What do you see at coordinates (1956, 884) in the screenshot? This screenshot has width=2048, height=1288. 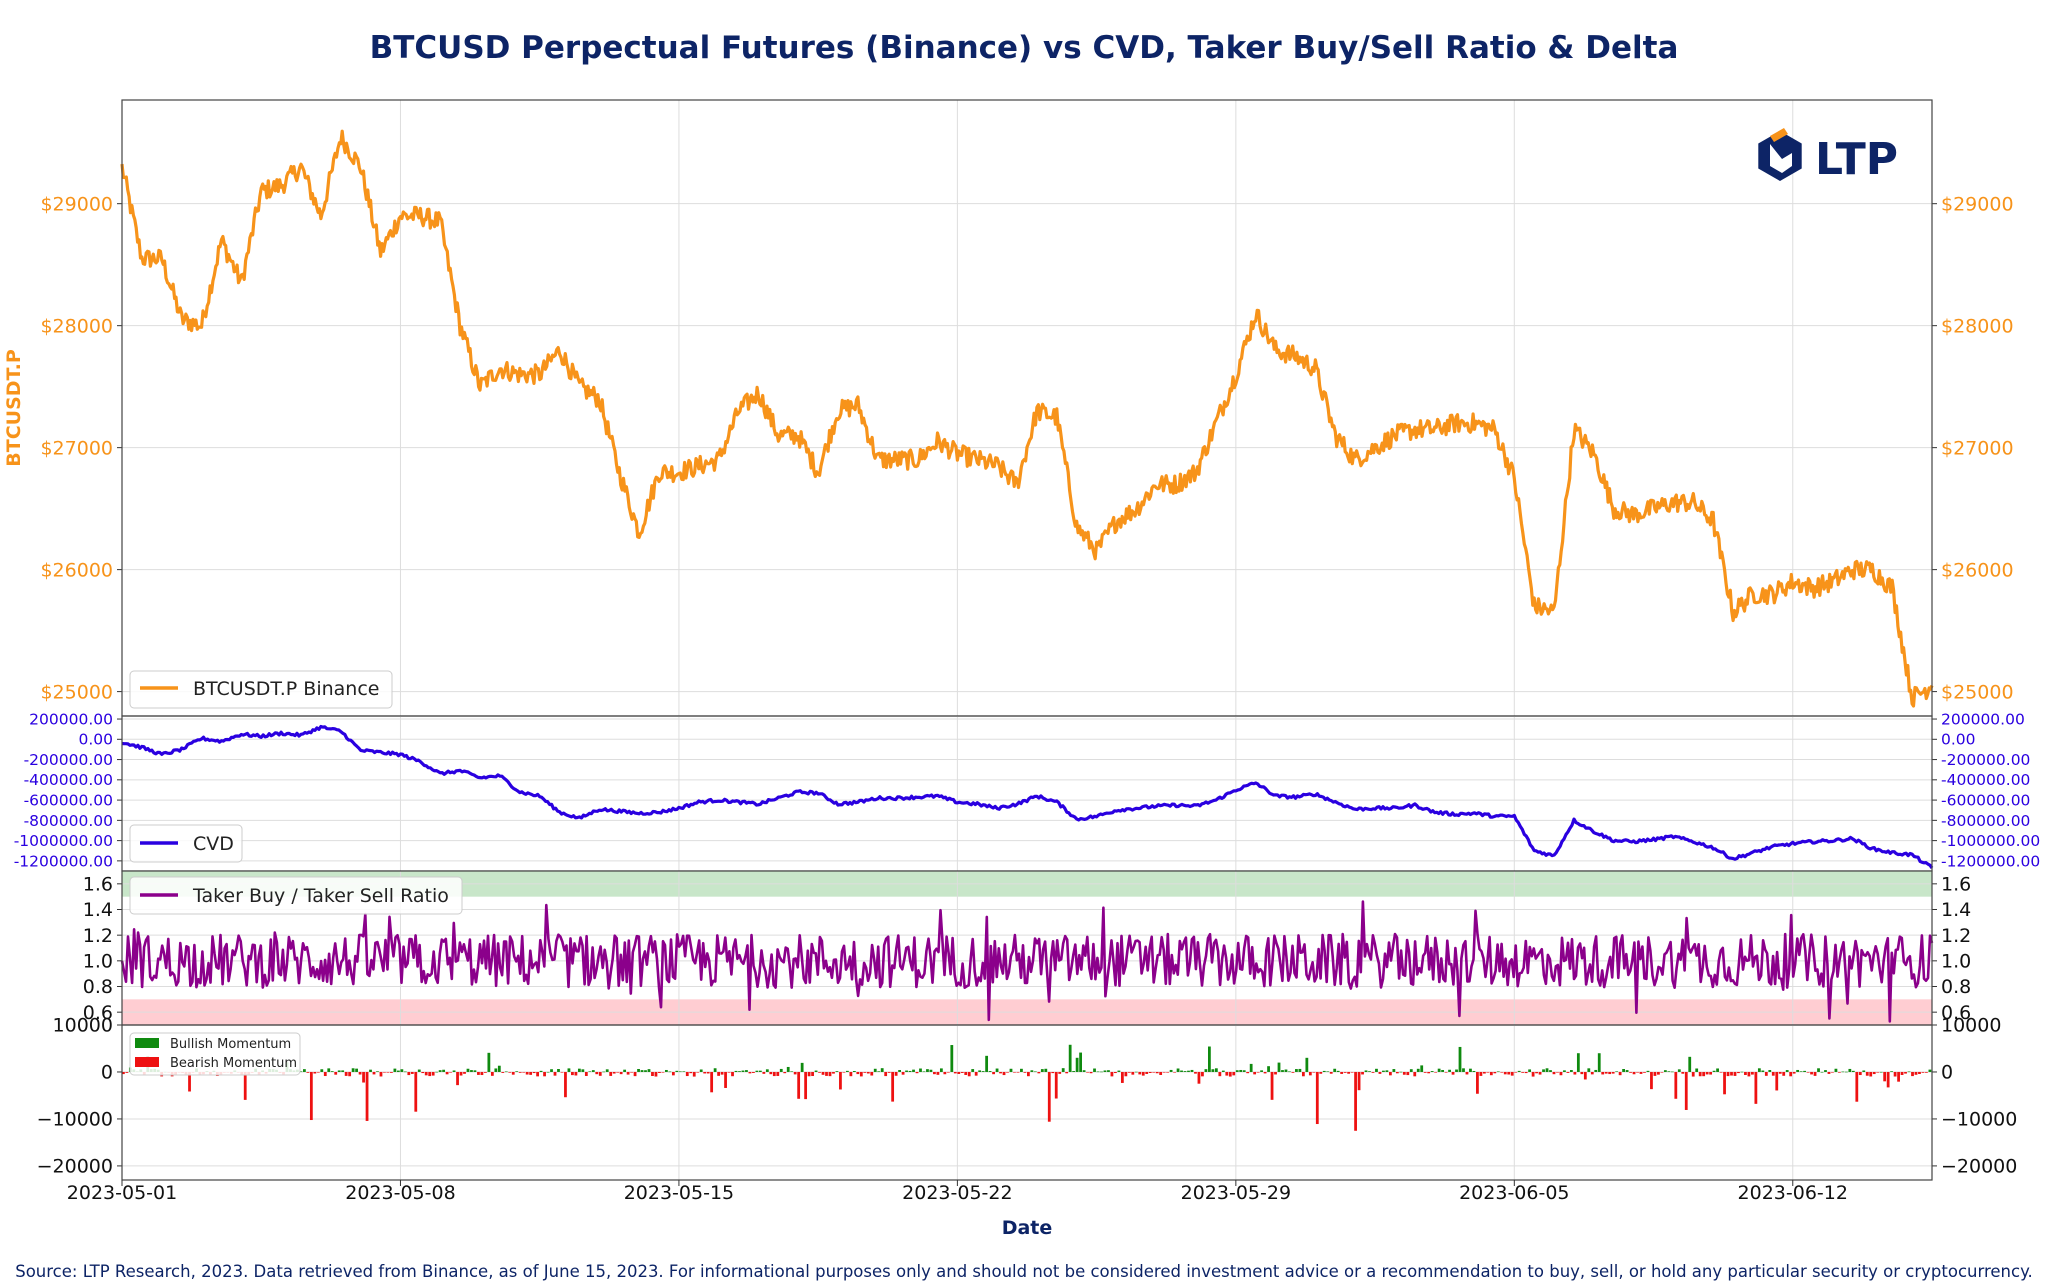 I see `y-tick-label-right: 1.6` at bounding box center [1956, 884].